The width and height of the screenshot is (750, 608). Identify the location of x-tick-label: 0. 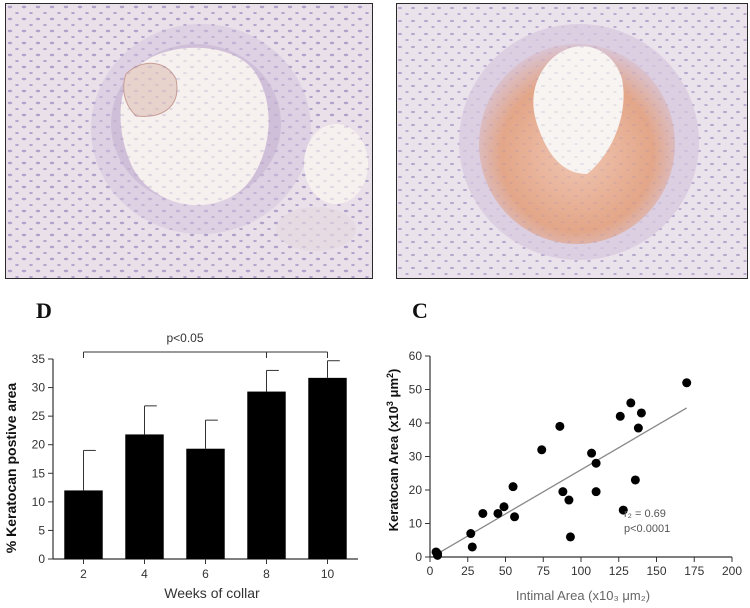
(430, 571).